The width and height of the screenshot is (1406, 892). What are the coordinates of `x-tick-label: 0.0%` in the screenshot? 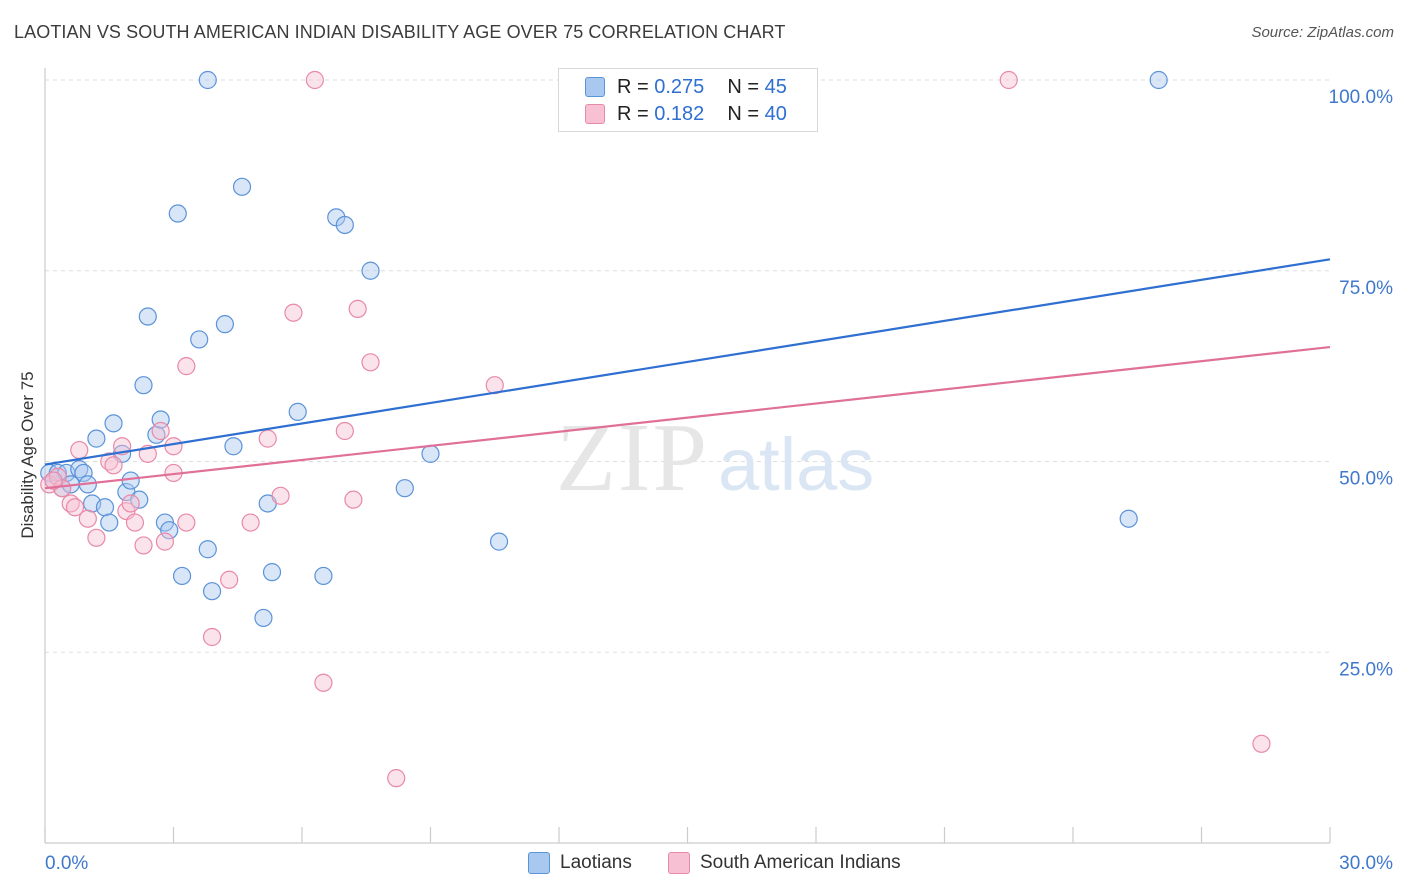 It's located at (66, 863).